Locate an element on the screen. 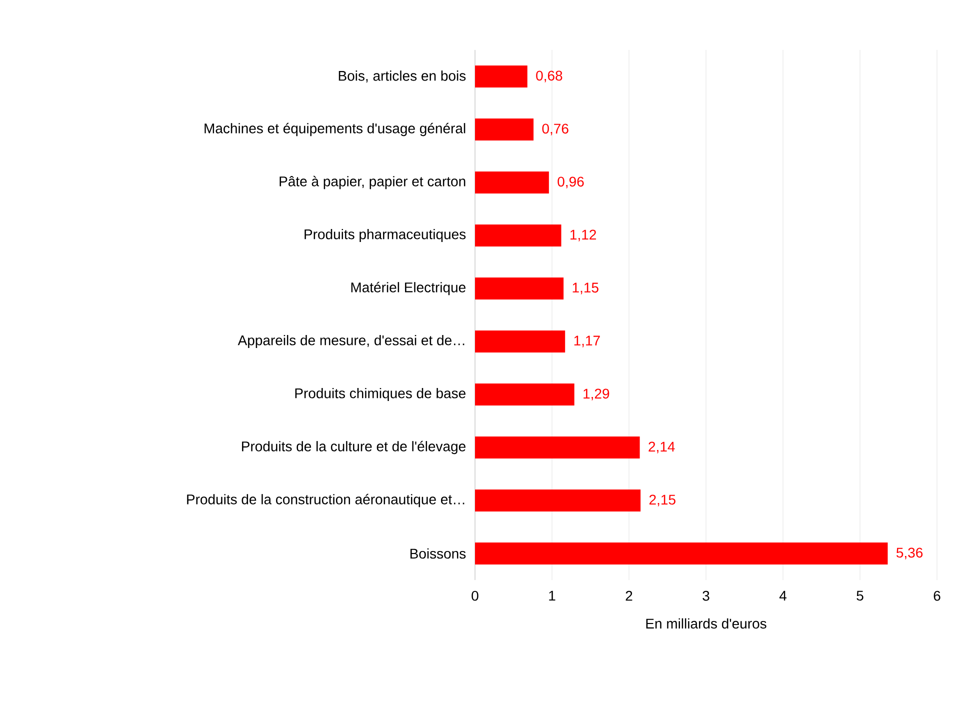  y-tick-label: Machines et équipements d'usage général is located at coordinates (335, 129).